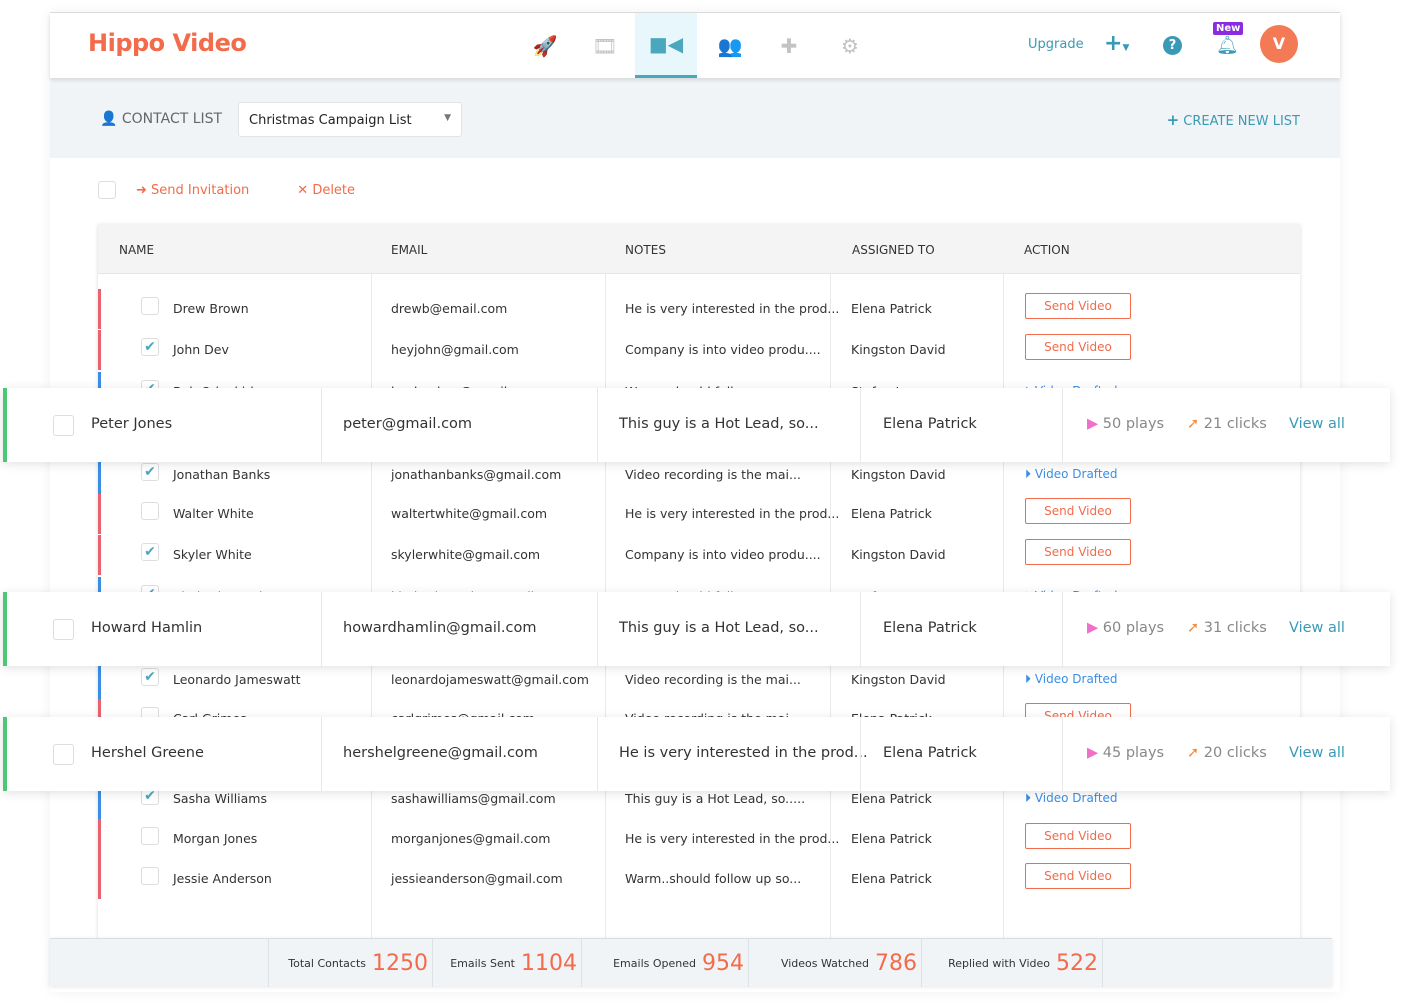 The width and height of the screenshot is (1421, 1004). What do you see at coordinates (330, 120) in the screenshot?
I see `selected-list: Christmas Campaign List` at bounding box center [330, 120].